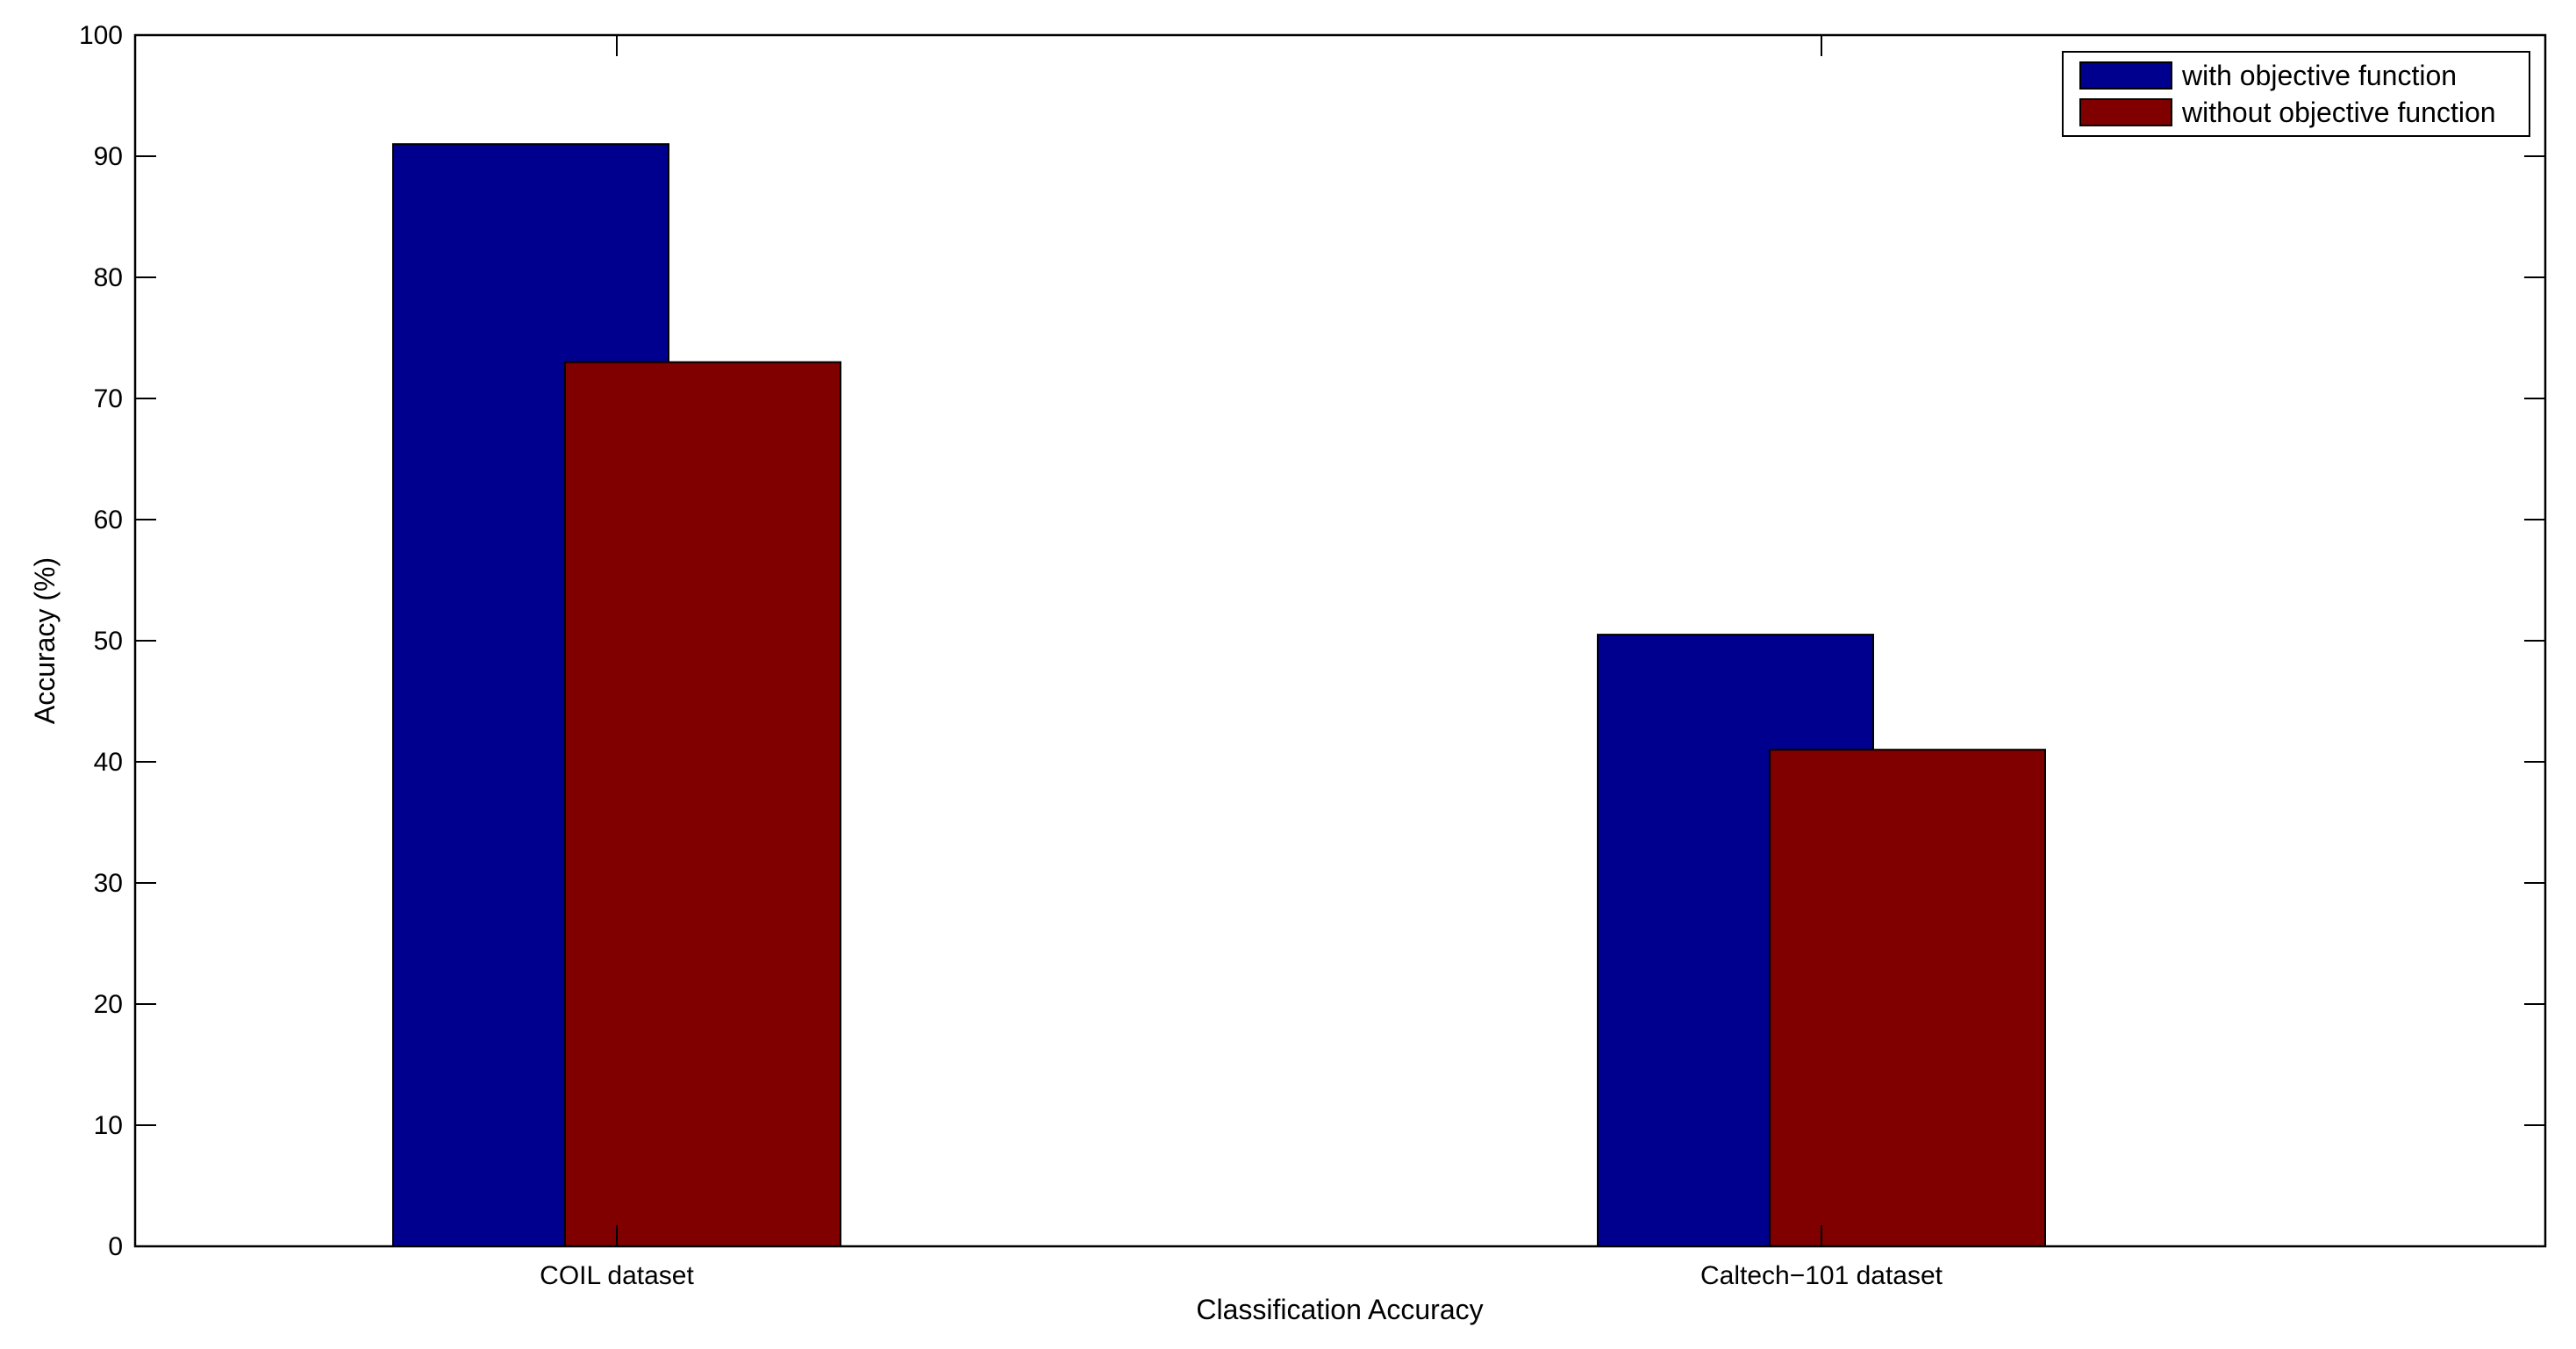  Describe the element at coordinates (108, 1004) in the screenshot. I see `y-tick-label: 20` at that location.